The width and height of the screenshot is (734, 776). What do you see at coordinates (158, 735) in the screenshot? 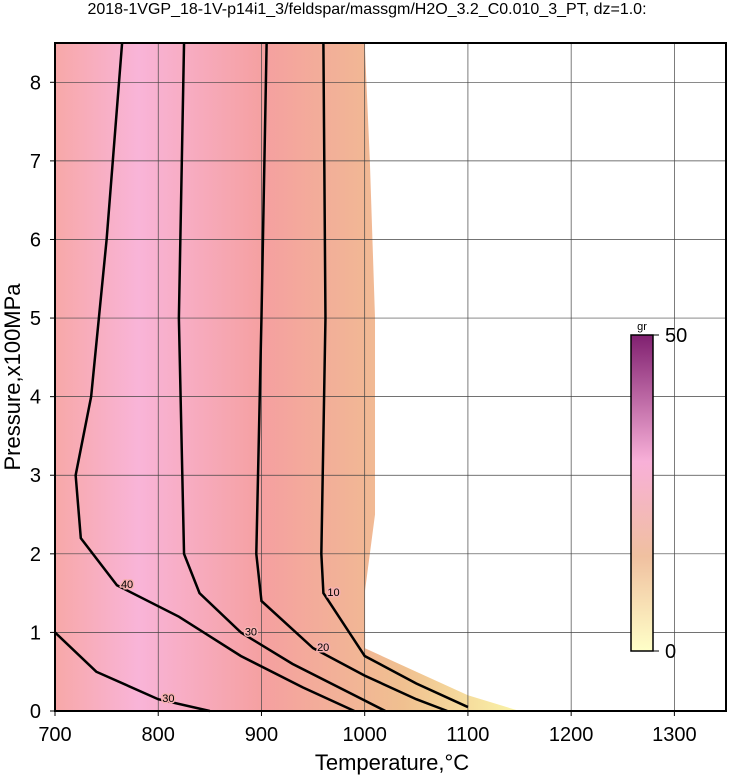
I see `x-tick-label: 800` at bounding box center [158, 735].